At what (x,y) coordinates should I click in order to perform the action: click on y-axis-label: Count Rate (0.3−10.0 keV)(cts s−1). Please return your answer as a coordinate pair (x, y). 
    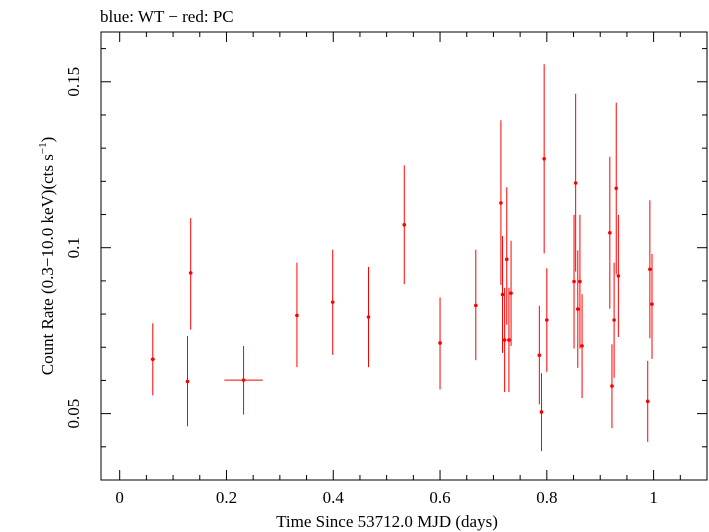
    Looking at the image, I should click on (47, 256).